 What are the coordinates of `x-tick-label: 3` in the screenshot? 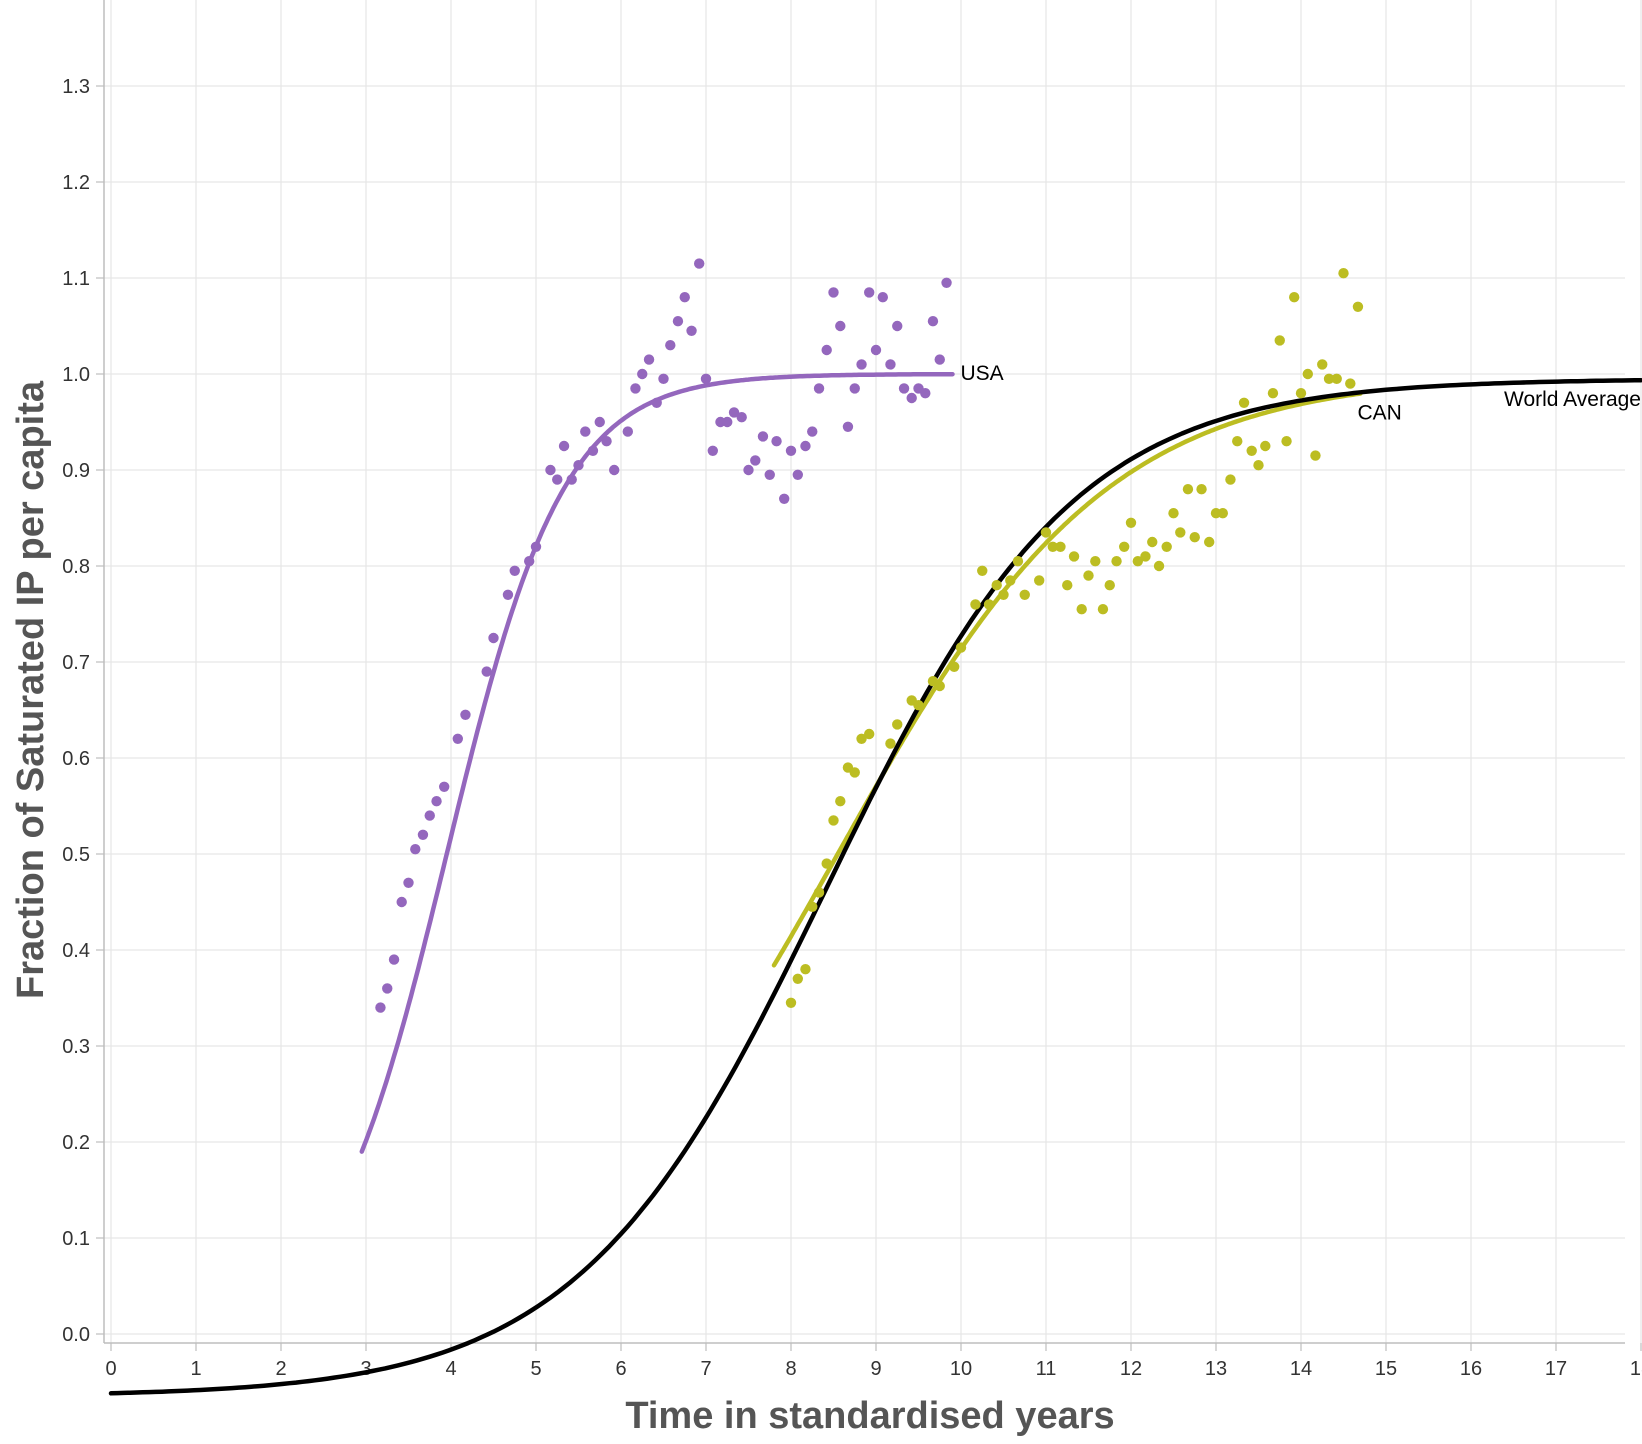 It's located at (365, 1369).